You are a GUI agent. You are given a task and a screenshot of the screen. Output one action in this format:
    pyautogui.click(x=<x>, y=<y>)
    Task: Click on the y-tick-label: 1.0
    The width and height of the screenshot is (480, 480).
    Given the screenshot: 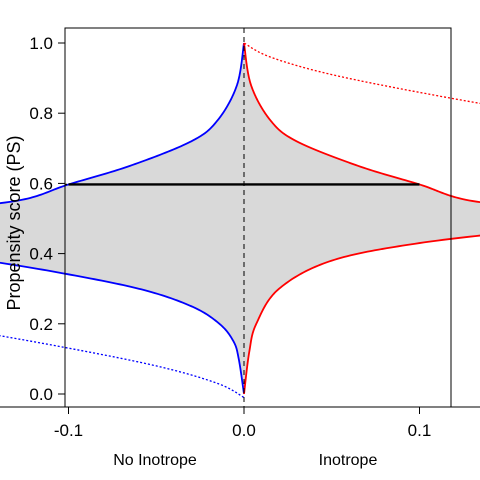 What is the action you would take?
    pyautogui.click(x=41, y=43)
    